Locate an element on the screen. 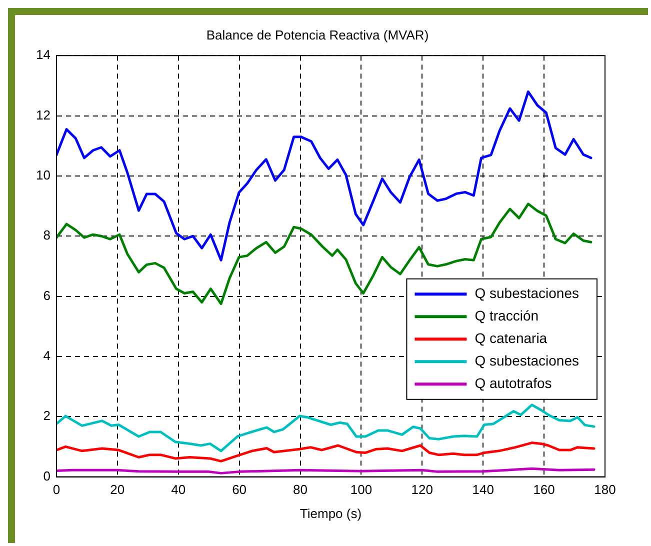 Image resolution: width=651 pixels, height=546 pixels. x-tick-label: 80 is located at coordinates (300, 490).